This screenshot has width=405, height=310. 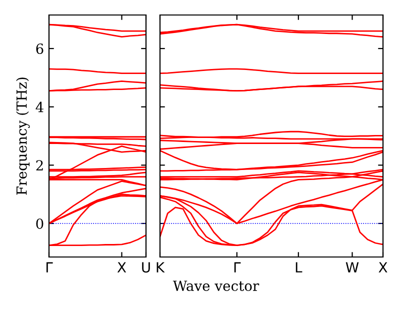 What do you see at coordinates (40, 49) in the screenshot?
I see `y-tick-label: 6` at bounding box center [40, 49].